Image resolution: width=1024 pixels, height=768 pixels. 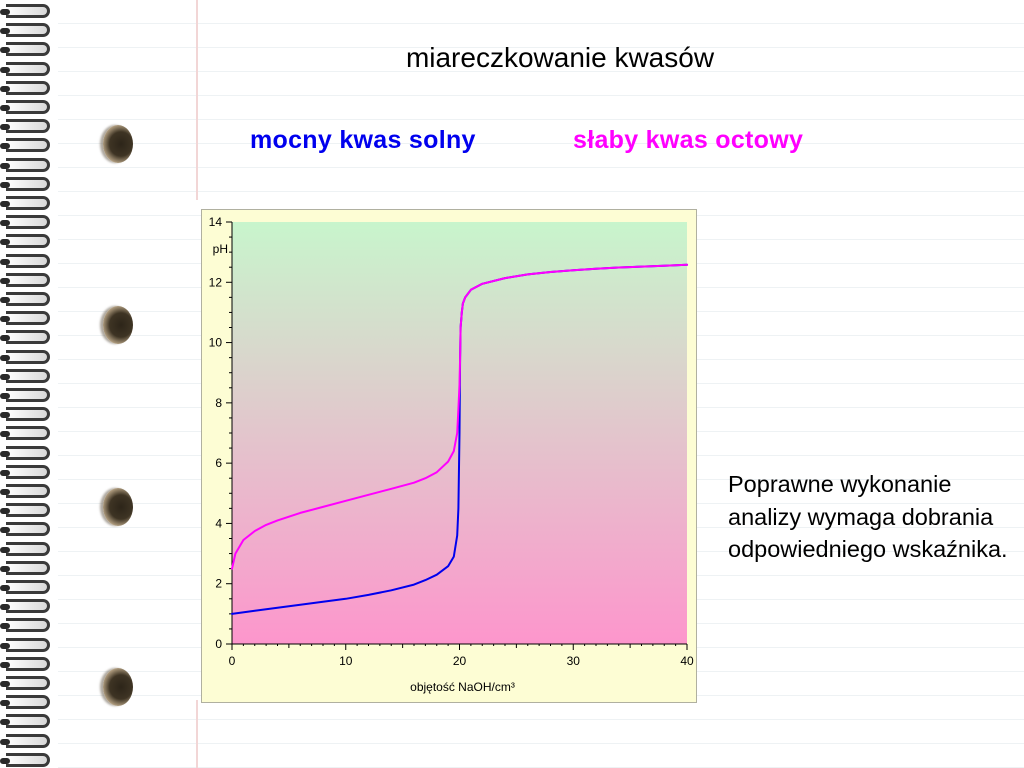 What do you see at coordinates (218, 403) in the screenshot?
I see `y-tick-label: 8` at bounding box center [218, 403].